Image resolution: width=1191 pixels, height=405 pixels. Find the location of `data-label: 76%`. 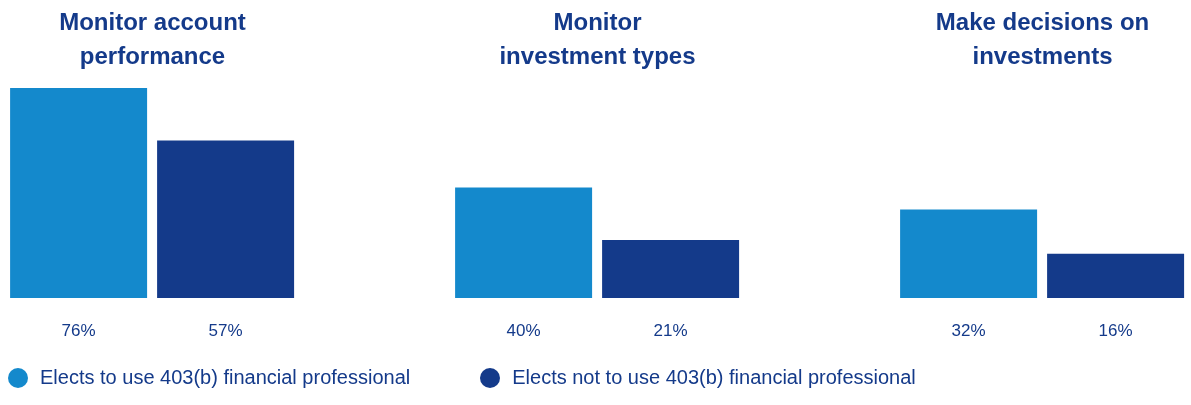

data-label: 76% is located at coordinates (78, 330).